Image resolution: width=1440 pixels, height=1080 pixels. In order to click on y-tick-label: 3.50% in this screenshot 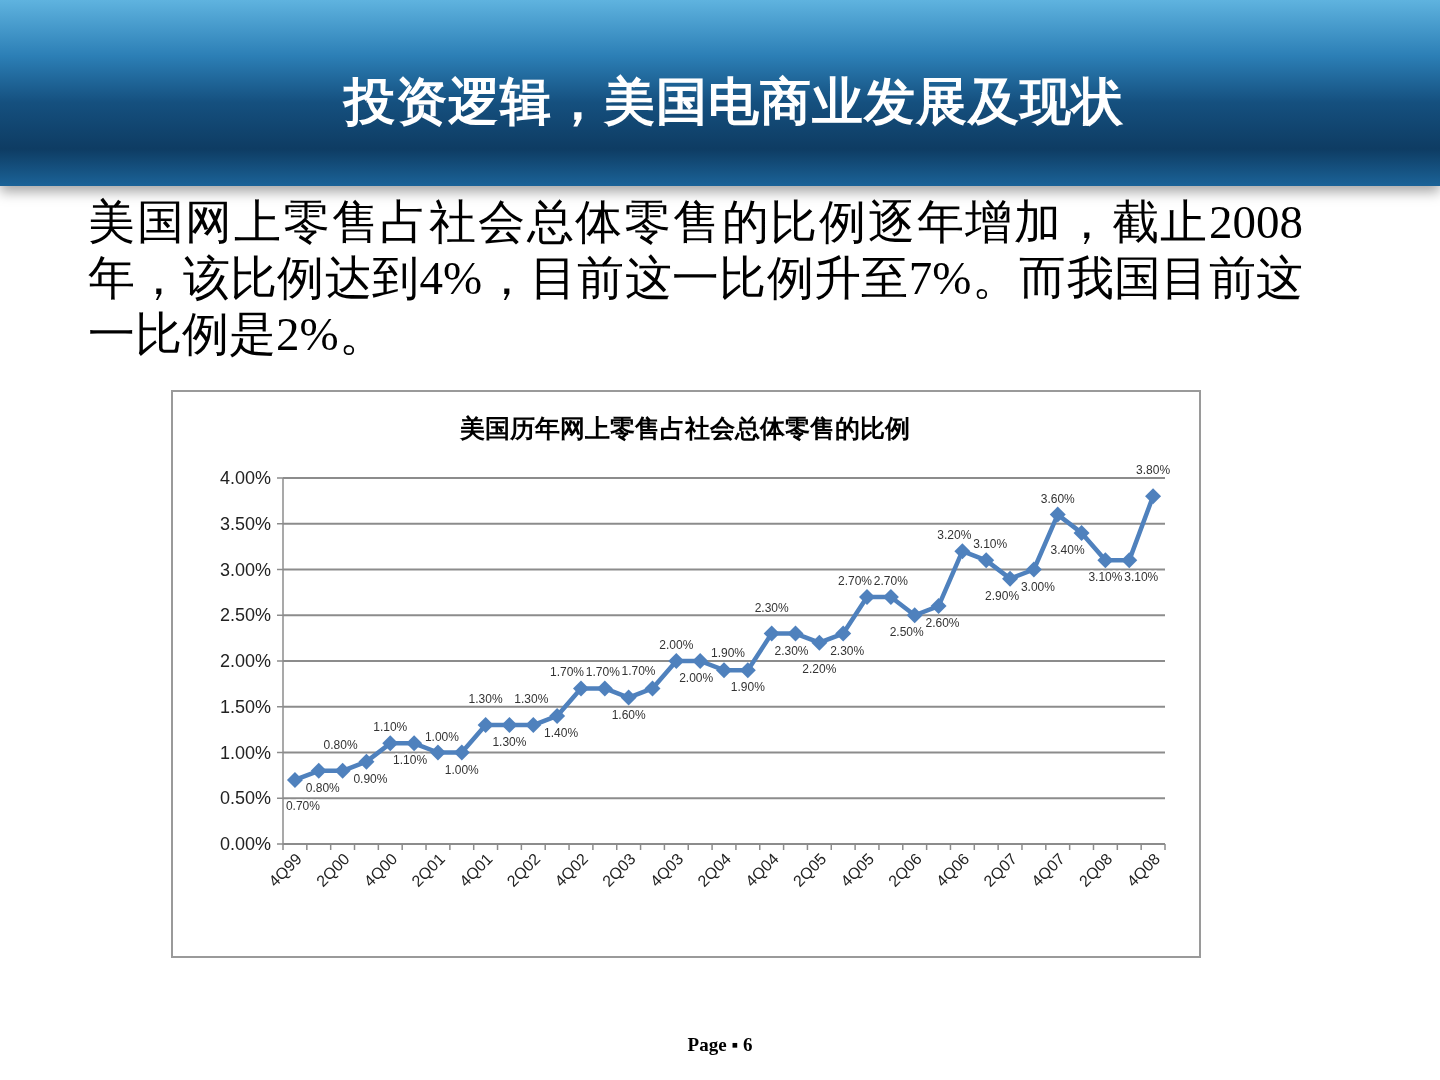, I will do `click(245, 523)`.